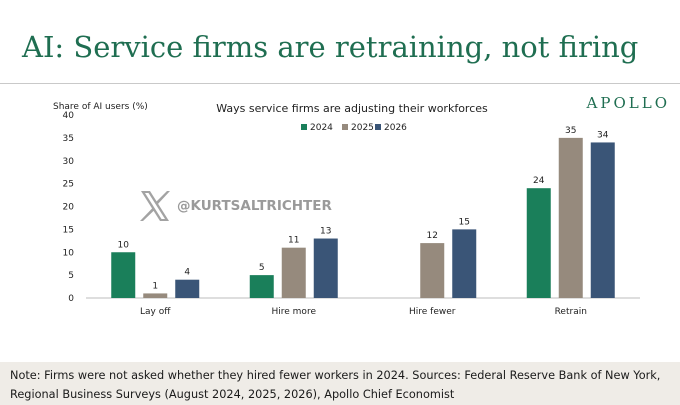 Image resolution: width=680 pixels, height=405 pixels. I want to click on data-label: 11, so click(293, 241).